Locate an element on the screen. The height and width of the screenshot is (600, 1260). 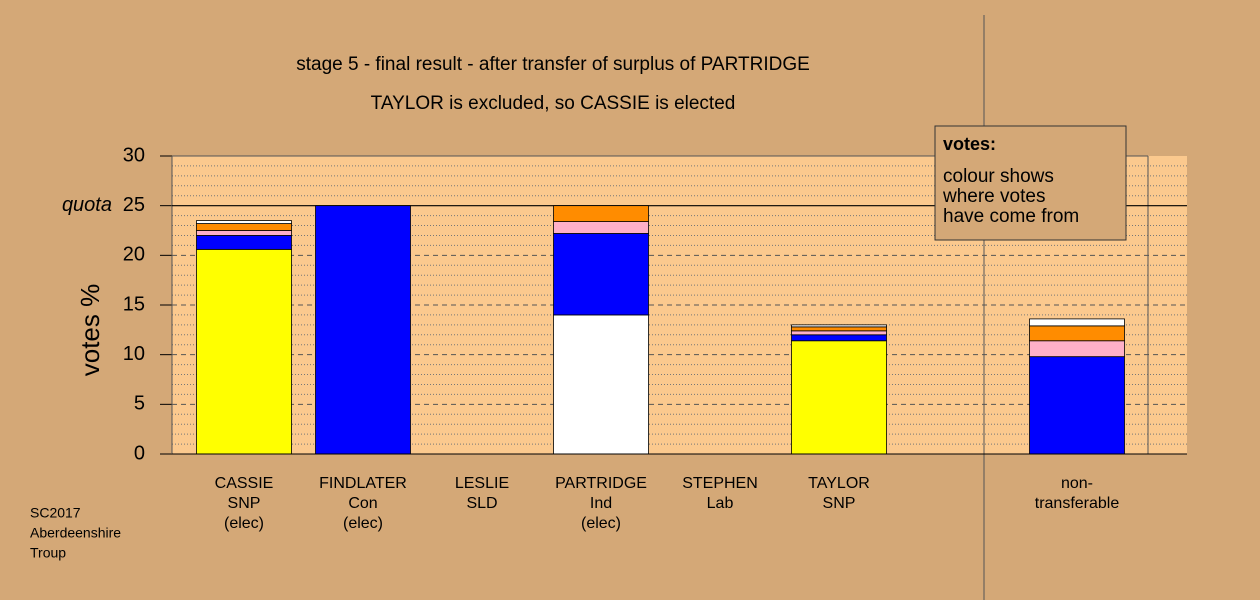
x-tick-label: TAYLOR is located at coordinates (839, 483).